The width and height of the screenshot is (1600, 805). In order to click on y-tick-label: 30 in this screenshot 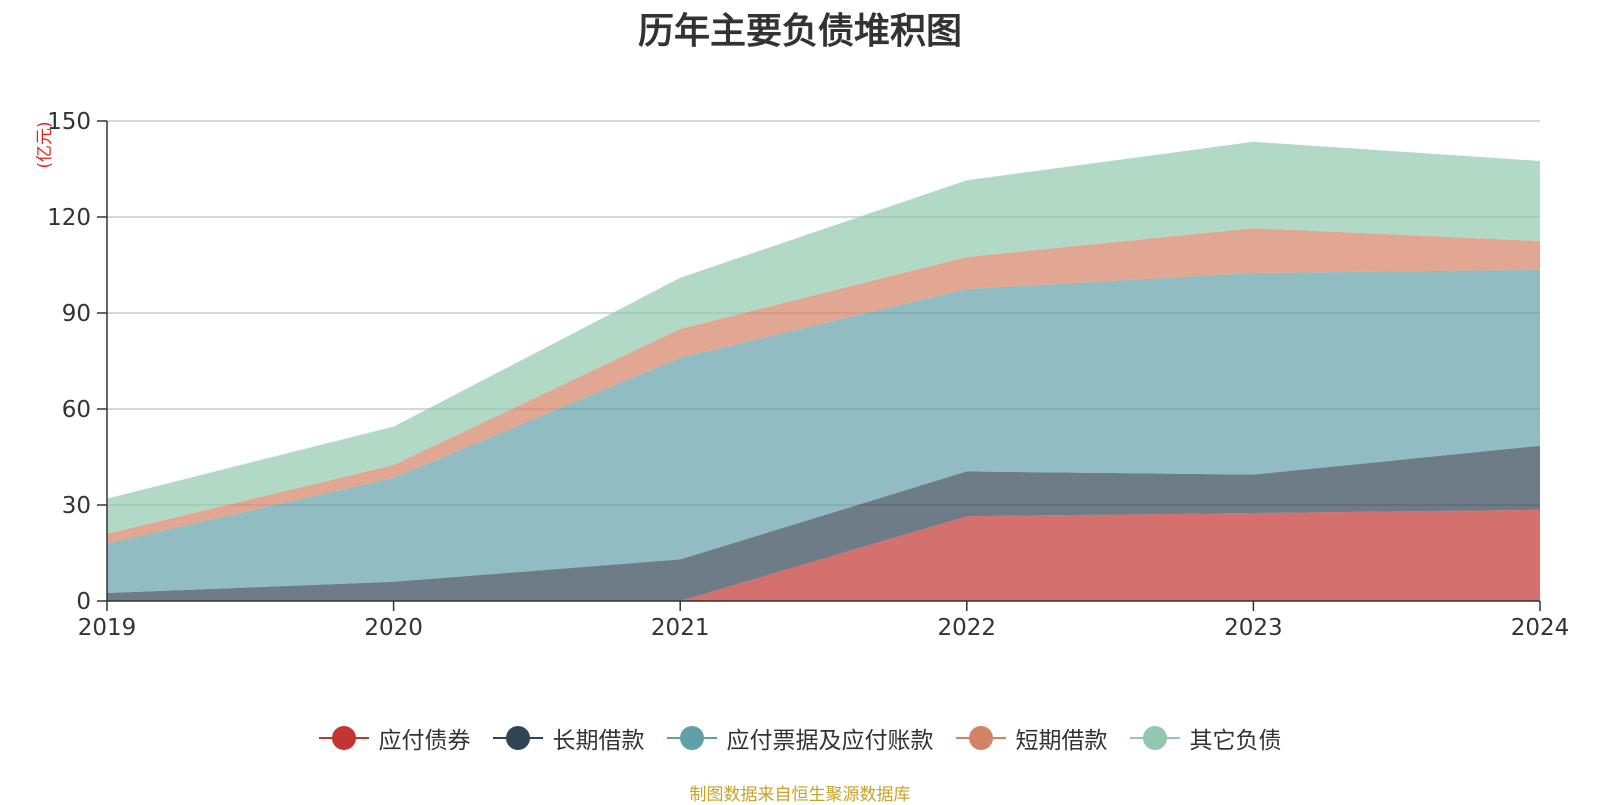, I will do `click(76, 506)`.